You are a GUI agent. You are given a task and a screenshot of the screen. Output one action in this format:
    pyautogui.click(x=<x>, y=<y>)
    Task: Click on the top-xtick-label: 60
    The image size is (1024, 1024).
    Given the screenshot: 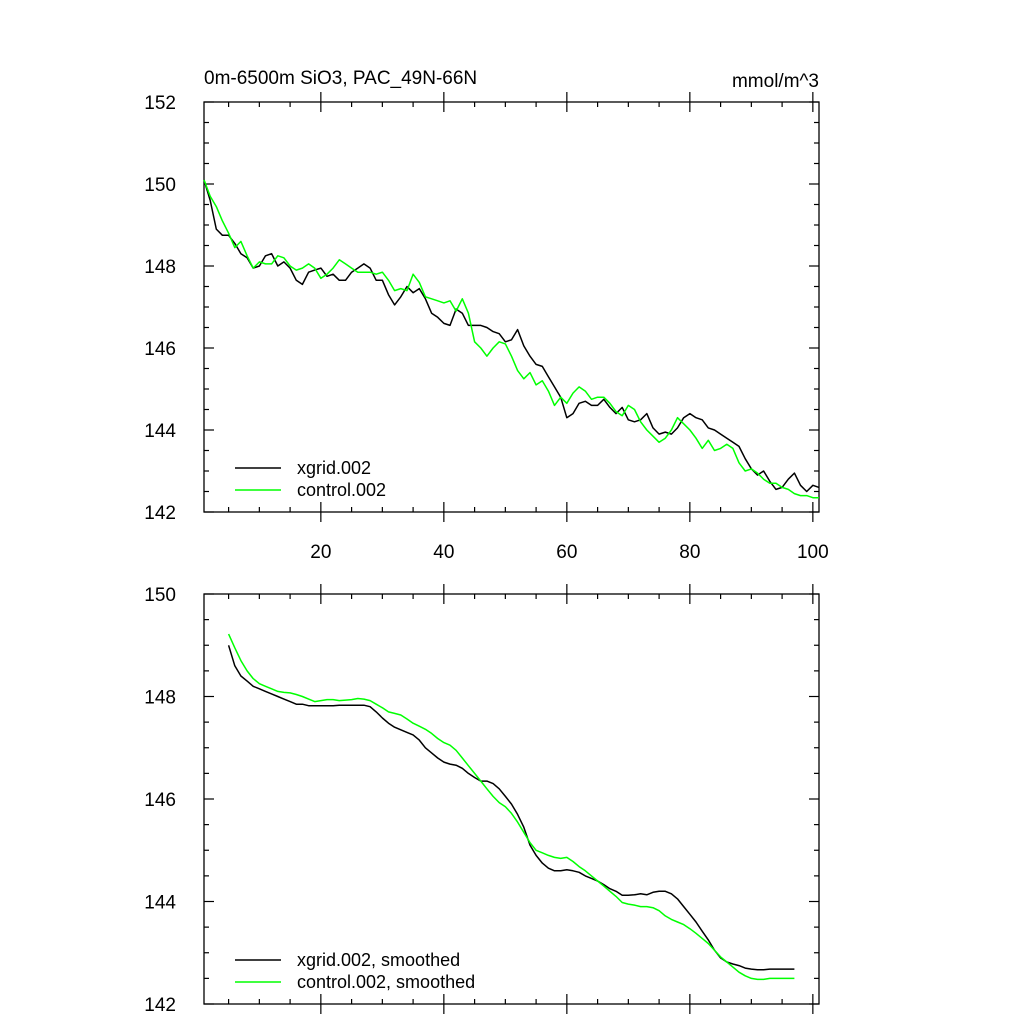 What is the action you would take?
    pyautogui.click(x=566, y=552)
    